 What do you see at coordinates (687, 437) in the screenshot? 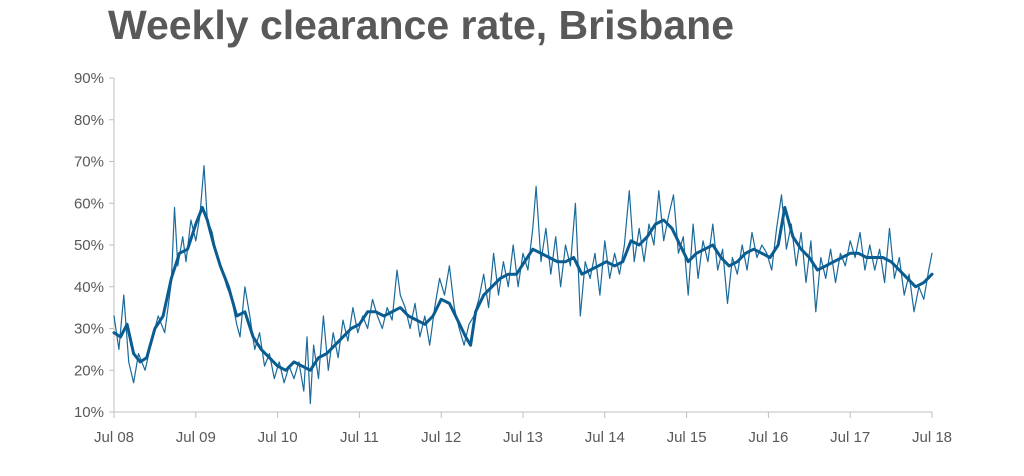
I see `x-tick-label: Jul 15` at bounding box center [687, 437].